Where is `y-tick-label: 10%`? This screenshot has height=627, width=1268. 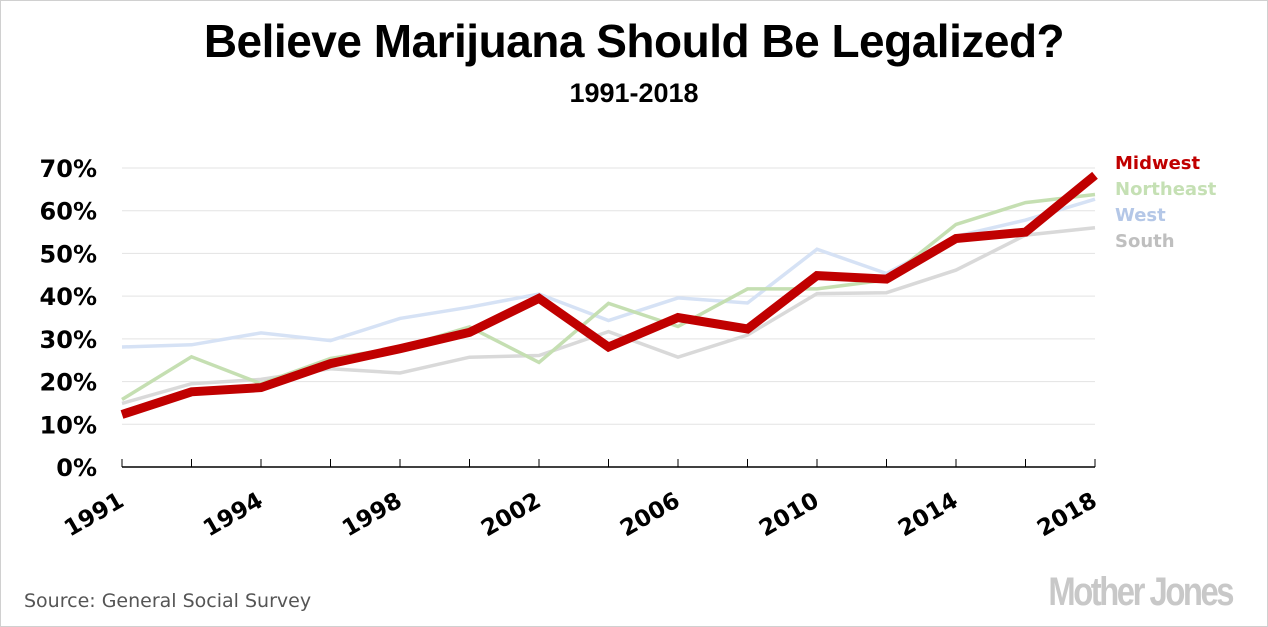
y-tick-label: 10% is located at coordinates (68, 425).